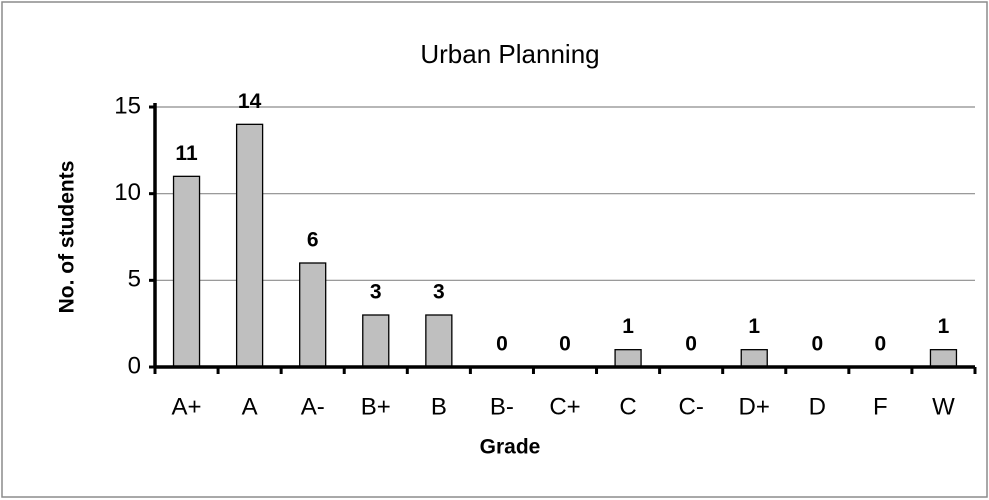 The image size is (989, 500). Describe the element at coordinates (627, 406) in the screenshot. I see `x-tick-label: C` at that location.